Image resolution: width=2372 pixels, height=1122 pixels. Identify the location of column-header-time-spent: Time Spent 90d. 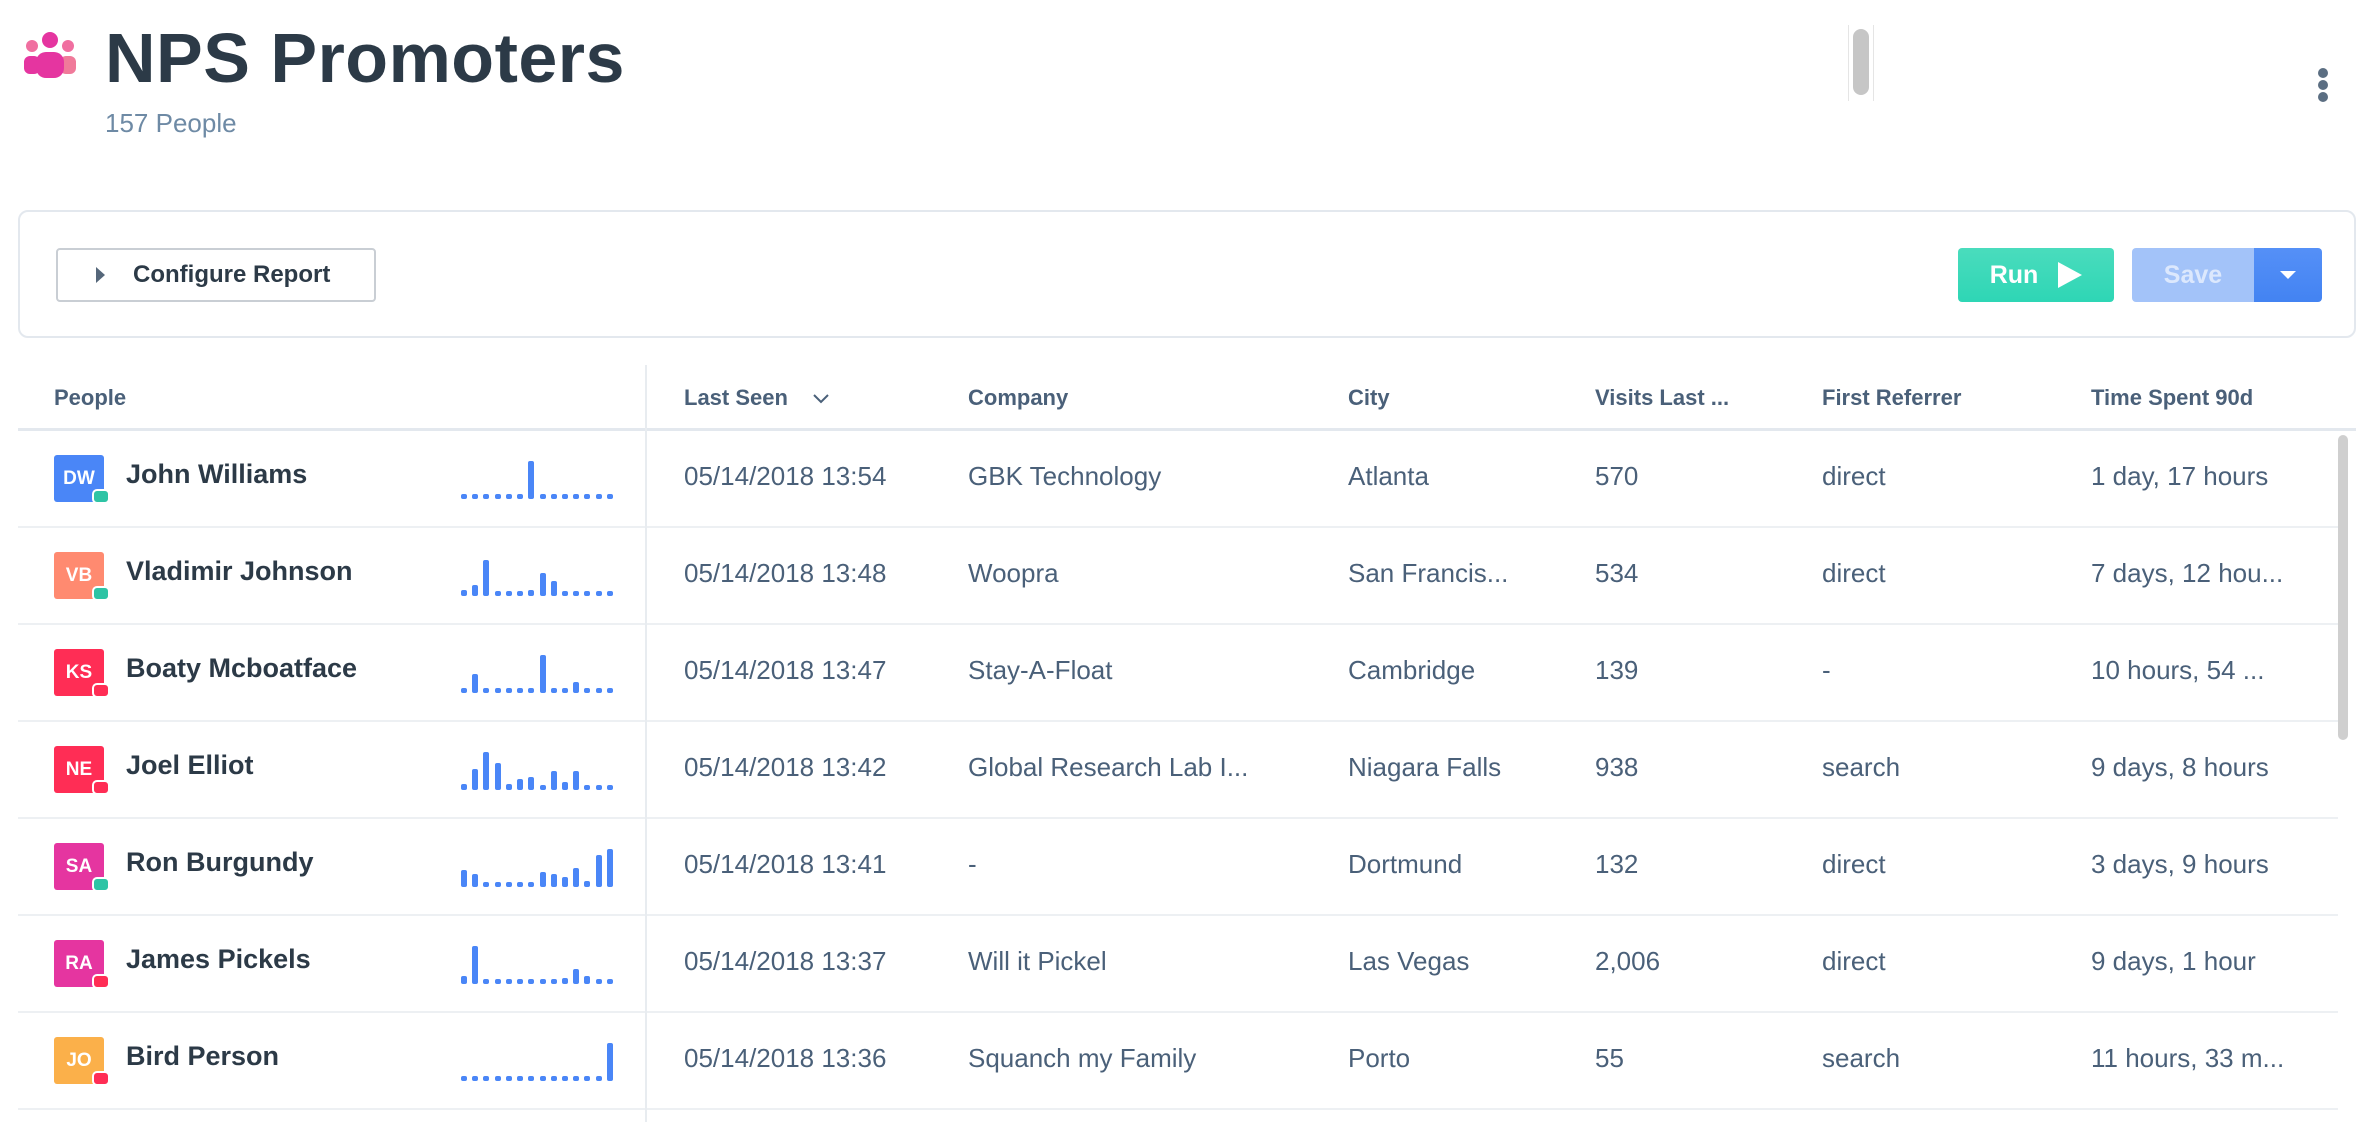
(2172, 397).